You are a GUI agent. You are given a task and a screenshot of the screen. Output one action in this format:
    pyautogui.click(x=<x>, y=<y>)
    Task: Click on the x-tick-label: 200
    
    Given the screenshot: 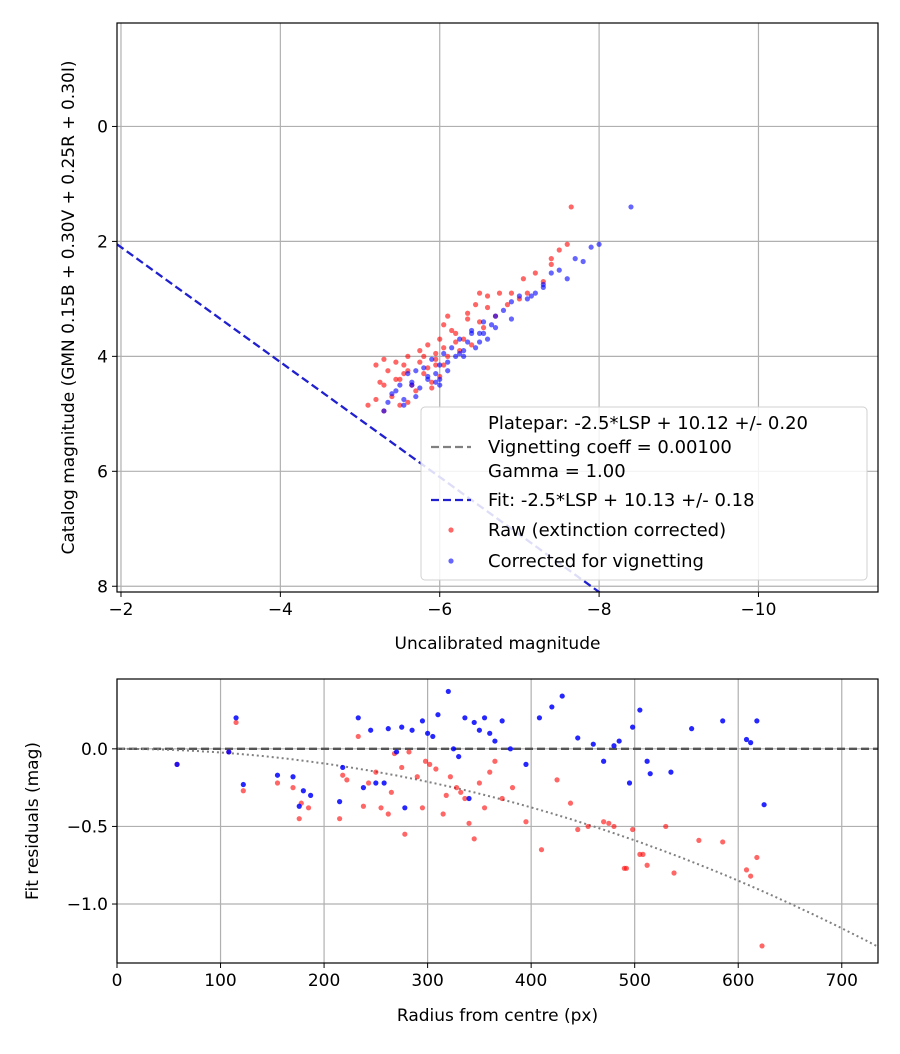 What is the action you would take?
    pyautogui.click(x=324, y=981)
    